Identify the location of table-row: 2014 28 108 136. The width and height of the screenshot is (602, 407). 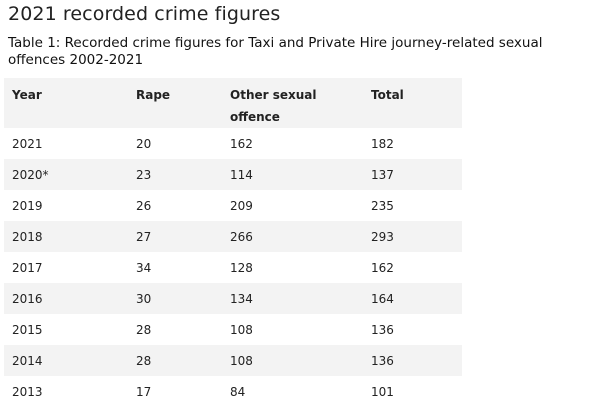
(233, 360).